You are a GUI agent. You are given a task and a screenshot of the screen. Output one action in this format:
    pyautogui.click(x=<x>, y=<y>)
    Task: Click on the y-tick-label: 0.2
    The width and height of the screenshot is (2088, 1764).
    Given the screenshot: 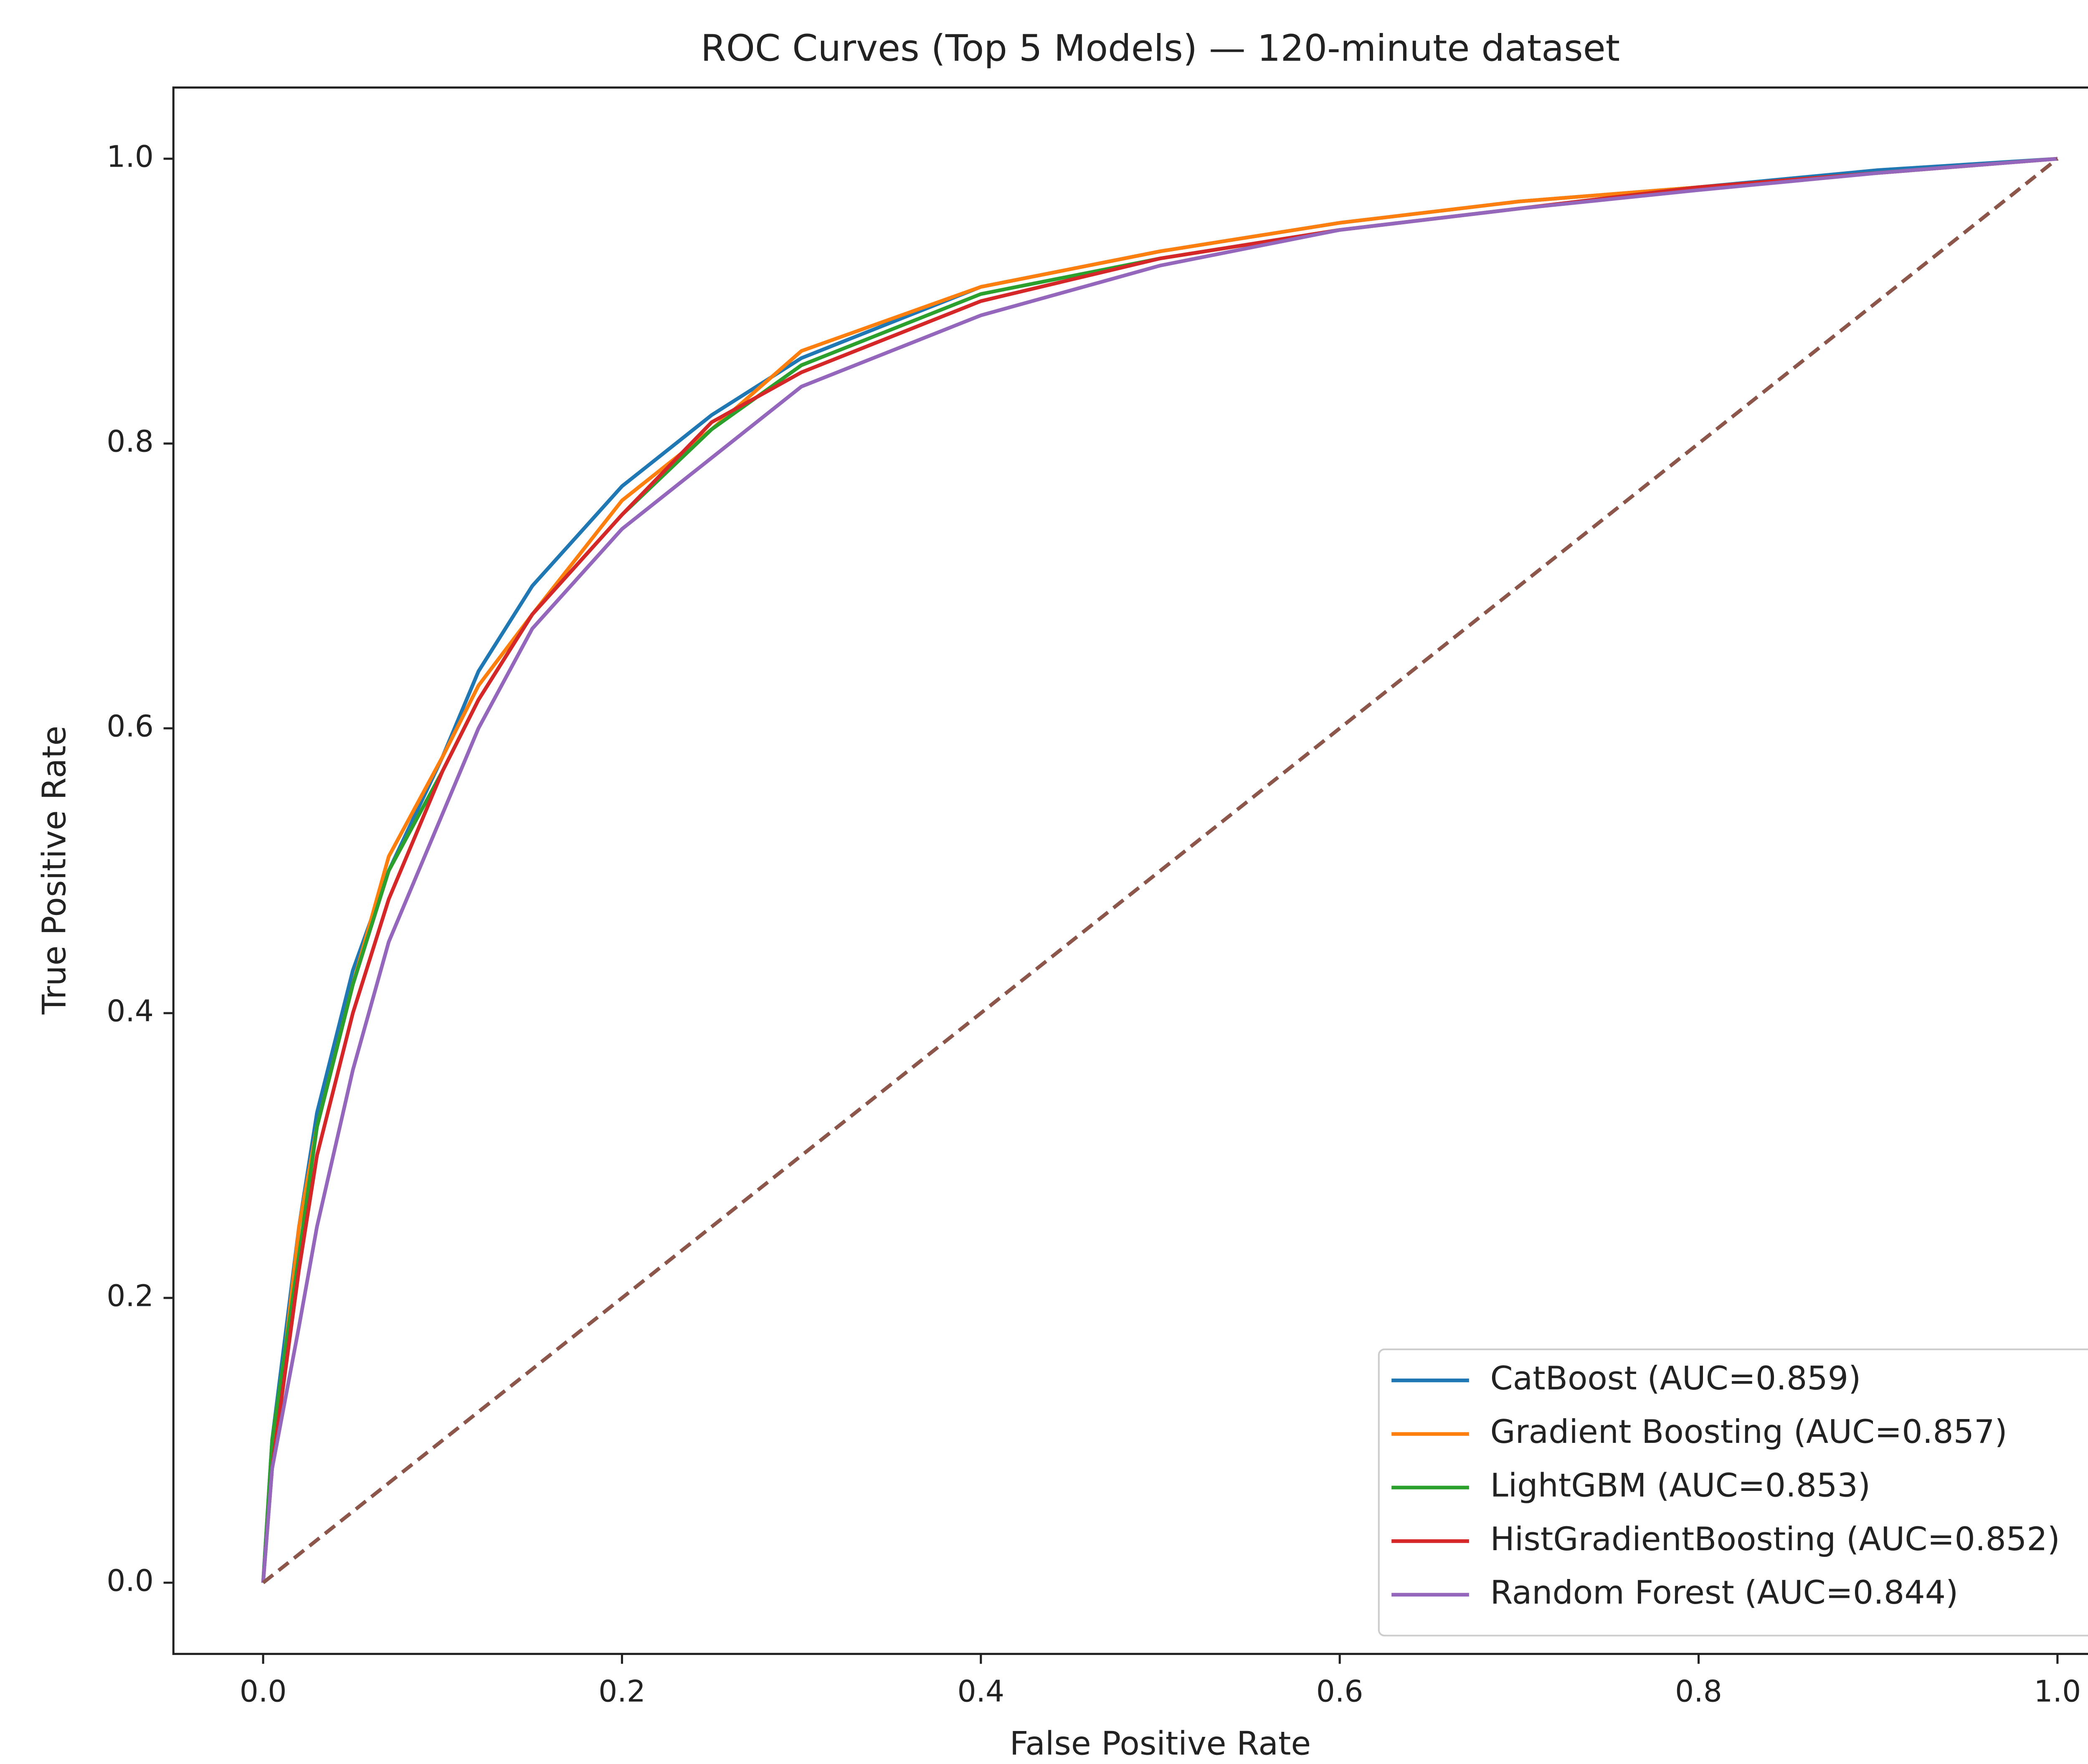 What is the action you would take?
    pyautogui.click(x=130, y=1295)
    